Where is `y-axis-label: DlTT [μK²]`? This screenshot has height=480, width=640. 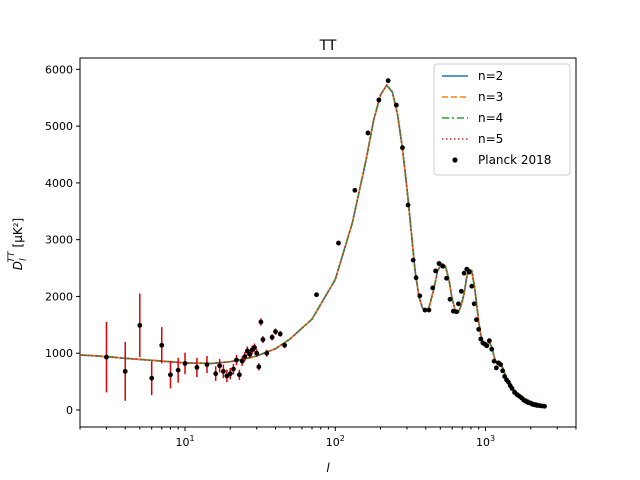
y-axis-label: DlTT [μK²] is located at coordinates (18, 244).